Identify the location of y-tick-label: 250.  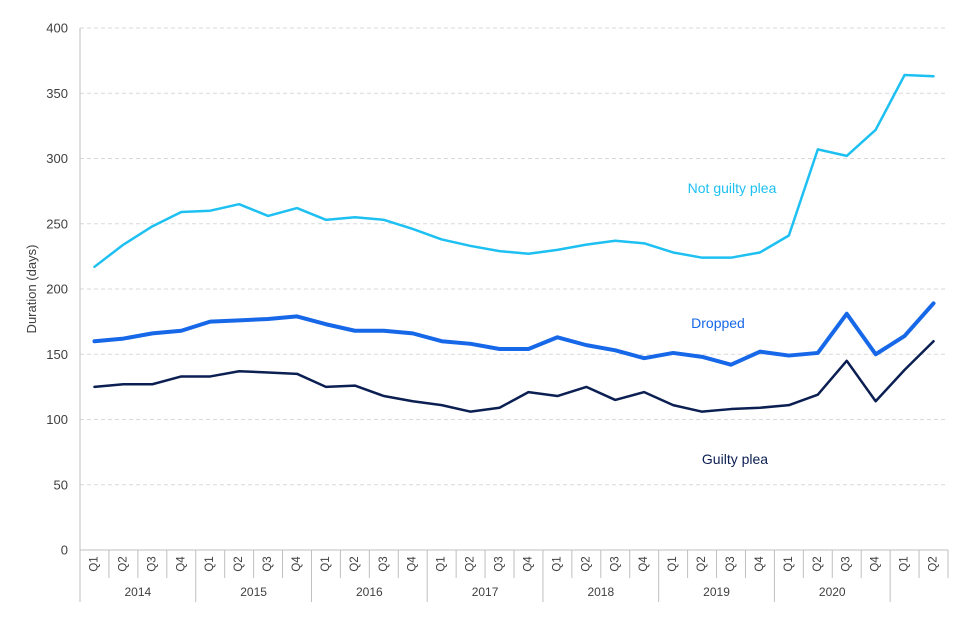
(57, 223).